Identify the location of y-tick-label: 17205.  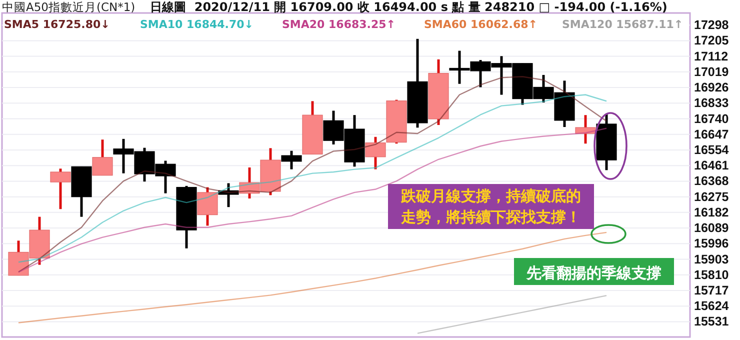
(711, 41).